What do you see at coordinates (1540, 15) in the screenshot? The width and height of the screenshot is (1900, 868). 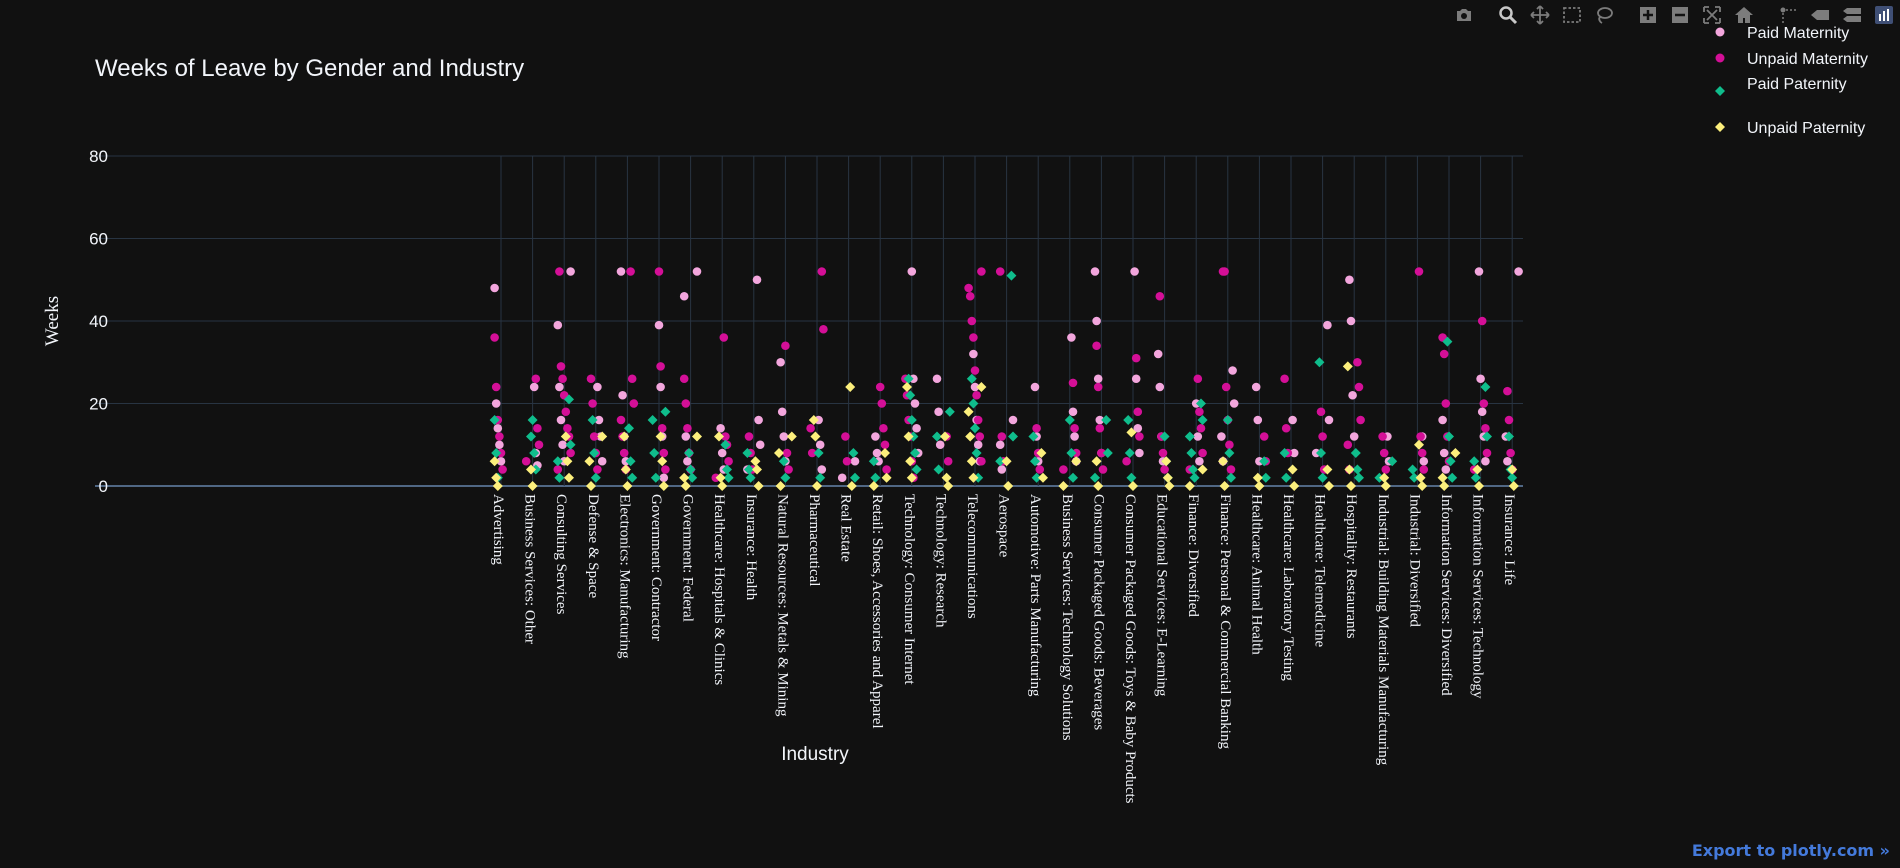 I see `pan-icon` at bounding box center [1540, 15].